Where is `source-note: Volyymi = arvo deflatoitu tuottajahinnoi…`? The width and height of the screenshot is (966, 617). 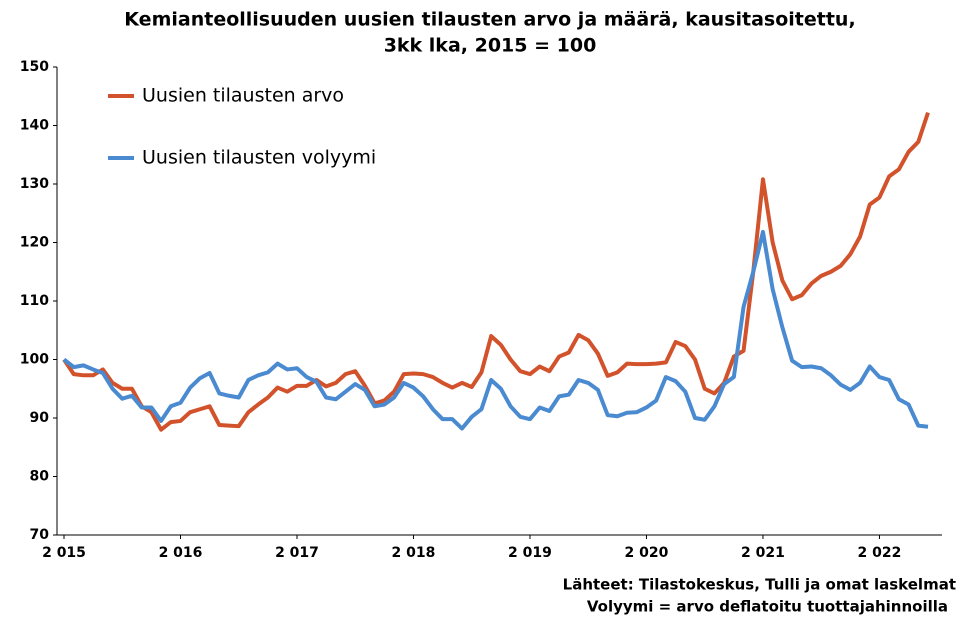
source-note: Volyymi = arvo deflatoitu tuottajahinnoi… is located at coordinates (767, 607).